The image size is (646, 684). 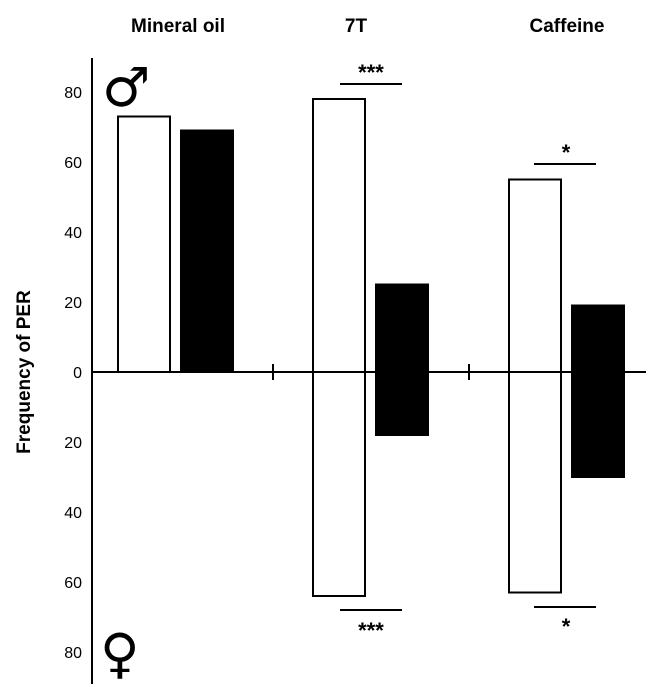 I want to click on y-axis-title: Frequency of PER, so click(x=24, y=372).